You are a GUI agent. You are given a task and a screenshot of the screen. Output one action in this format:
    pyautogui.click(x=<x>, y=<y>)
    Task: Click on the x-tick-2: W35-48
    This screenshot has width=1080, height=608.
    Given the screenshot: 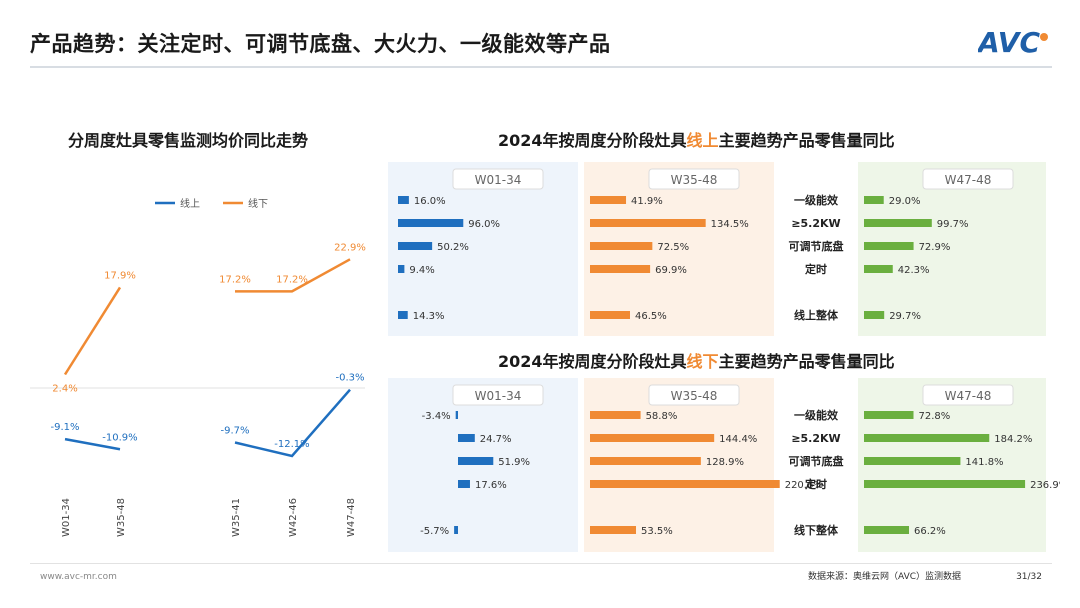 What is the action you would take?
    pyautogui.click(x=121, y=517)
    